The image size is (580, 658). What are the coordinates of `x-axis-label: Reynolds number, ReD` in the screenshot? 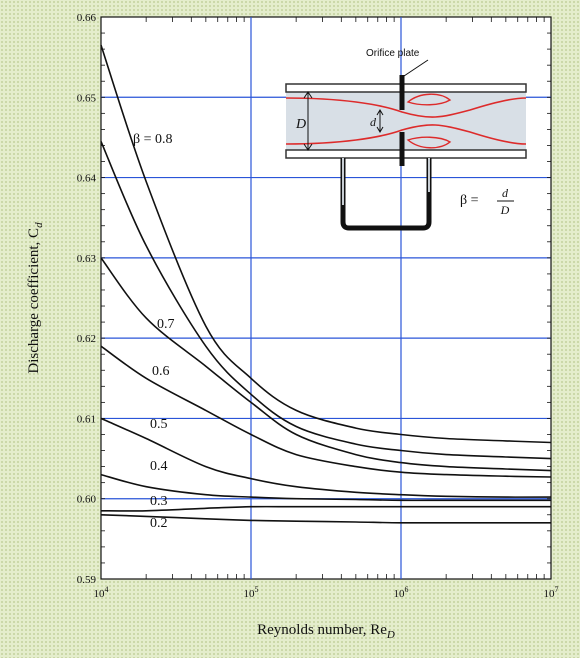 It's located at (326, 631).